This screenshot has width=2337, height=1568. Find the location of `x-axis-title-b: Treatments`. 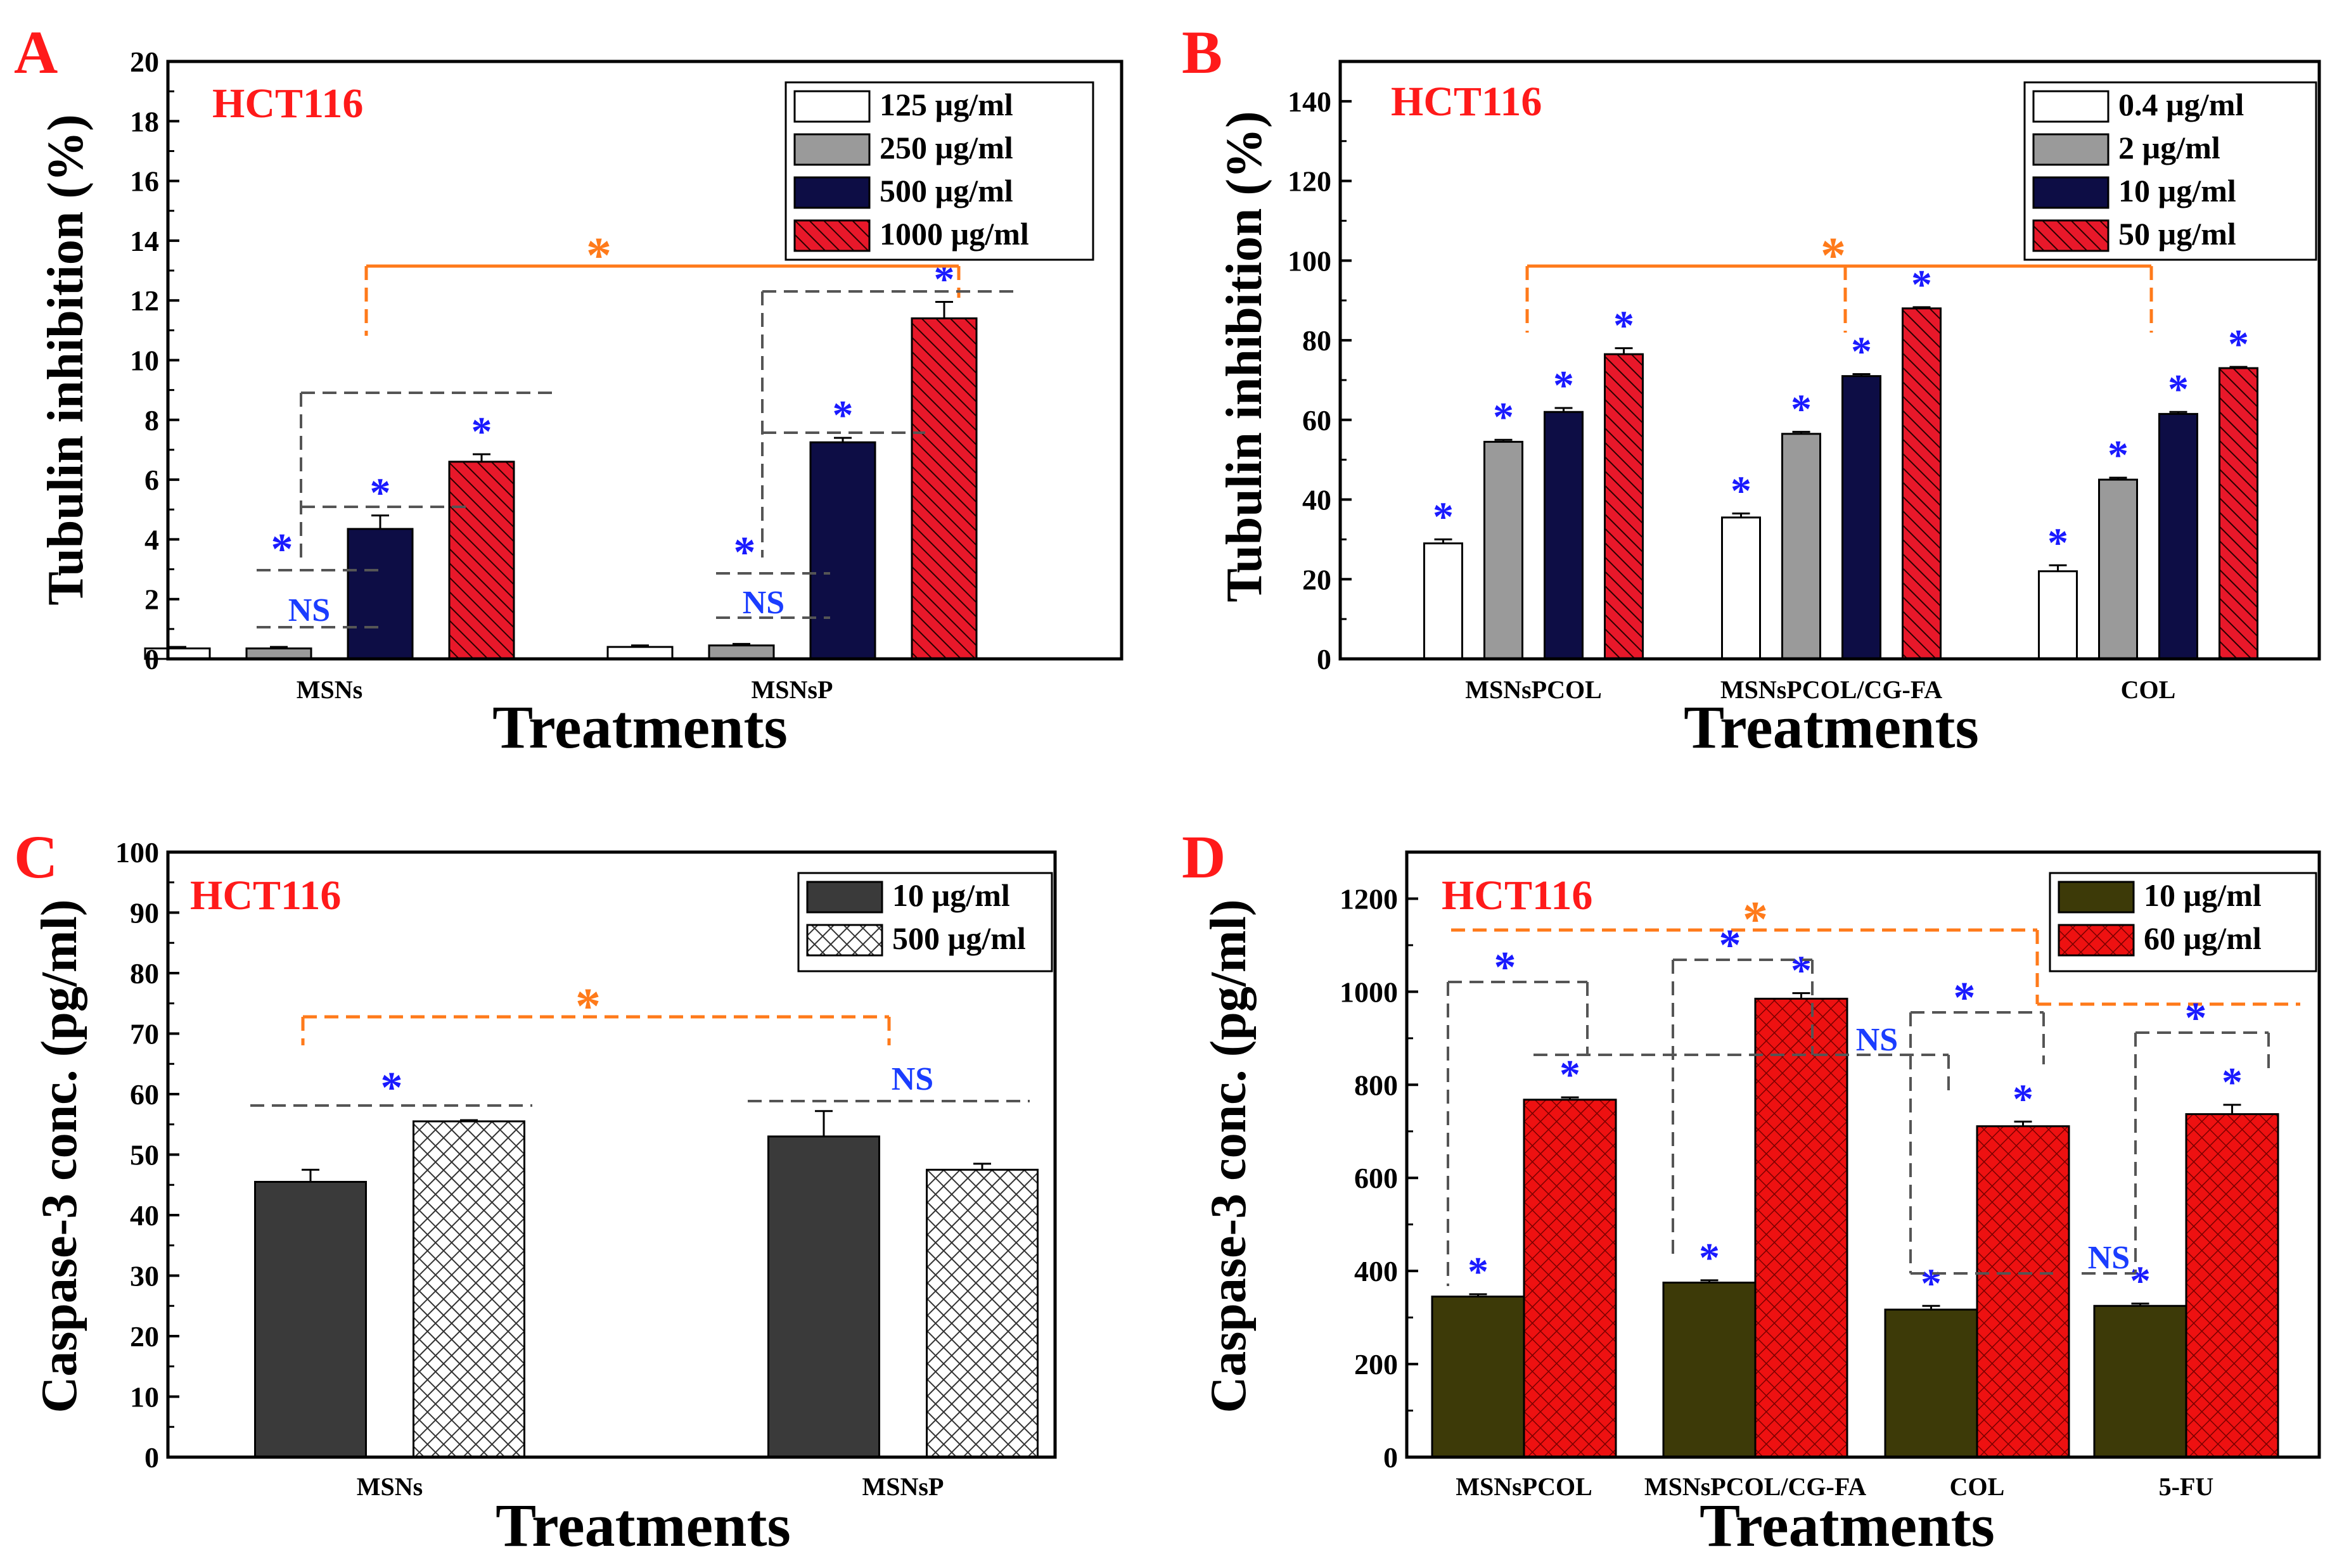

x-axis-title-b: Treatments is located at coordinates (1831, 727).